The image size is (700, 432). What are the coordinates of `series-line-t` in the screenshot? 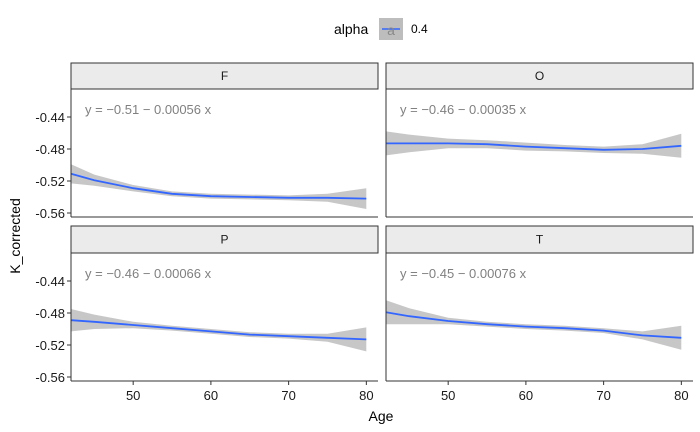 It's located at (533, 325).